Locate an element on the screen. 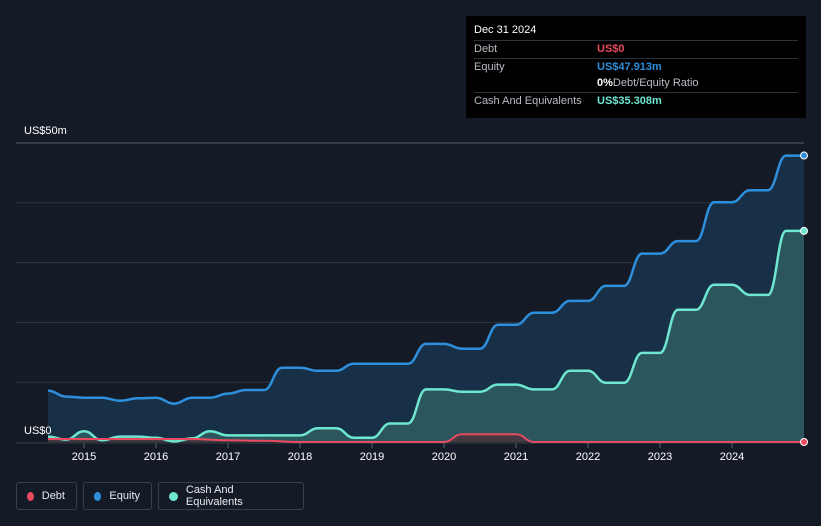 This screenshot has height=526, width=821. x-tick-label: 2017 is located at coordinates (228, 457).